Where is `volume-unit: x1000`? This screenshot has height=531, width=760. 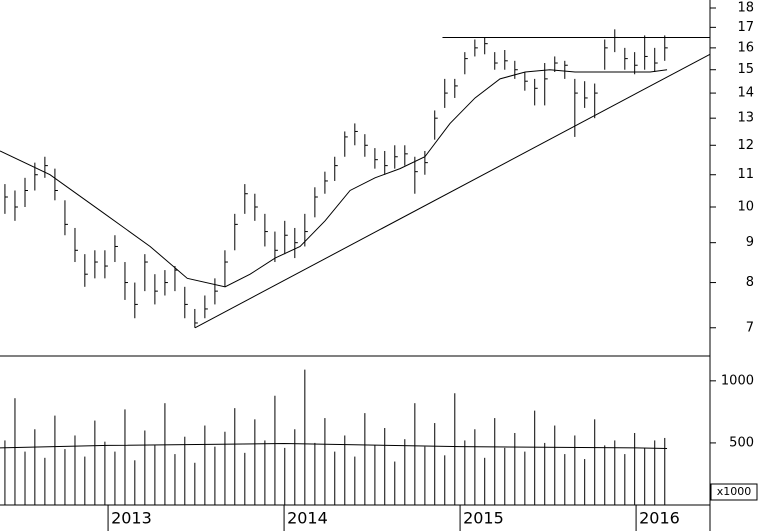 volume-unit: x1000 is located at coordinates (734, 491).